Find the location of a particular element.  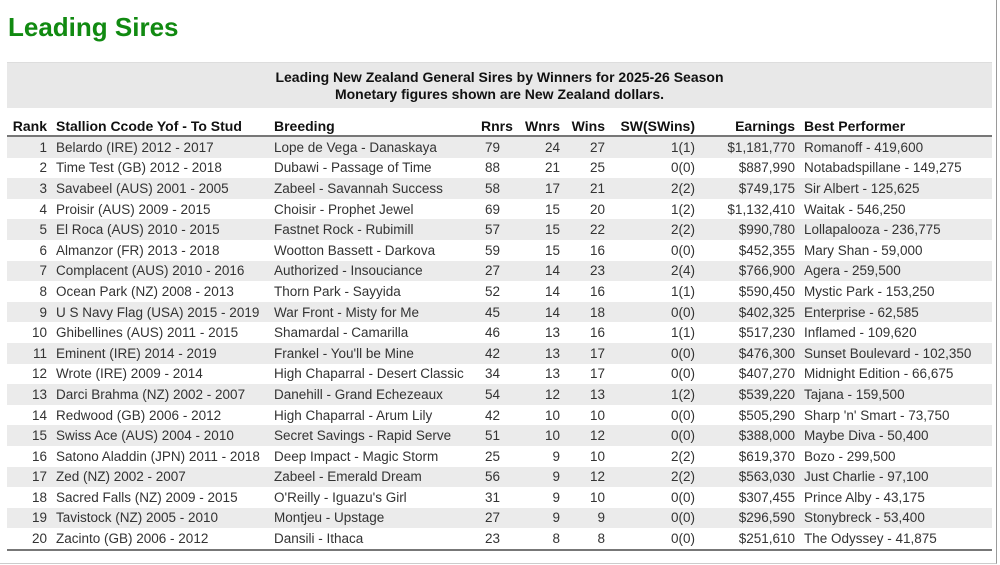

cell-rank: 4 is located at coordinates (43, 209).